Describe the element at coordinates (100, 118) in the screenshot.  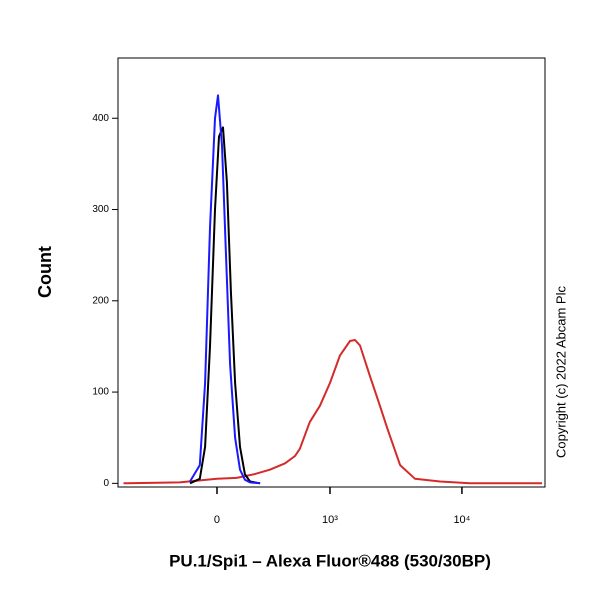
I see `y-tick-label: 400` at that location.